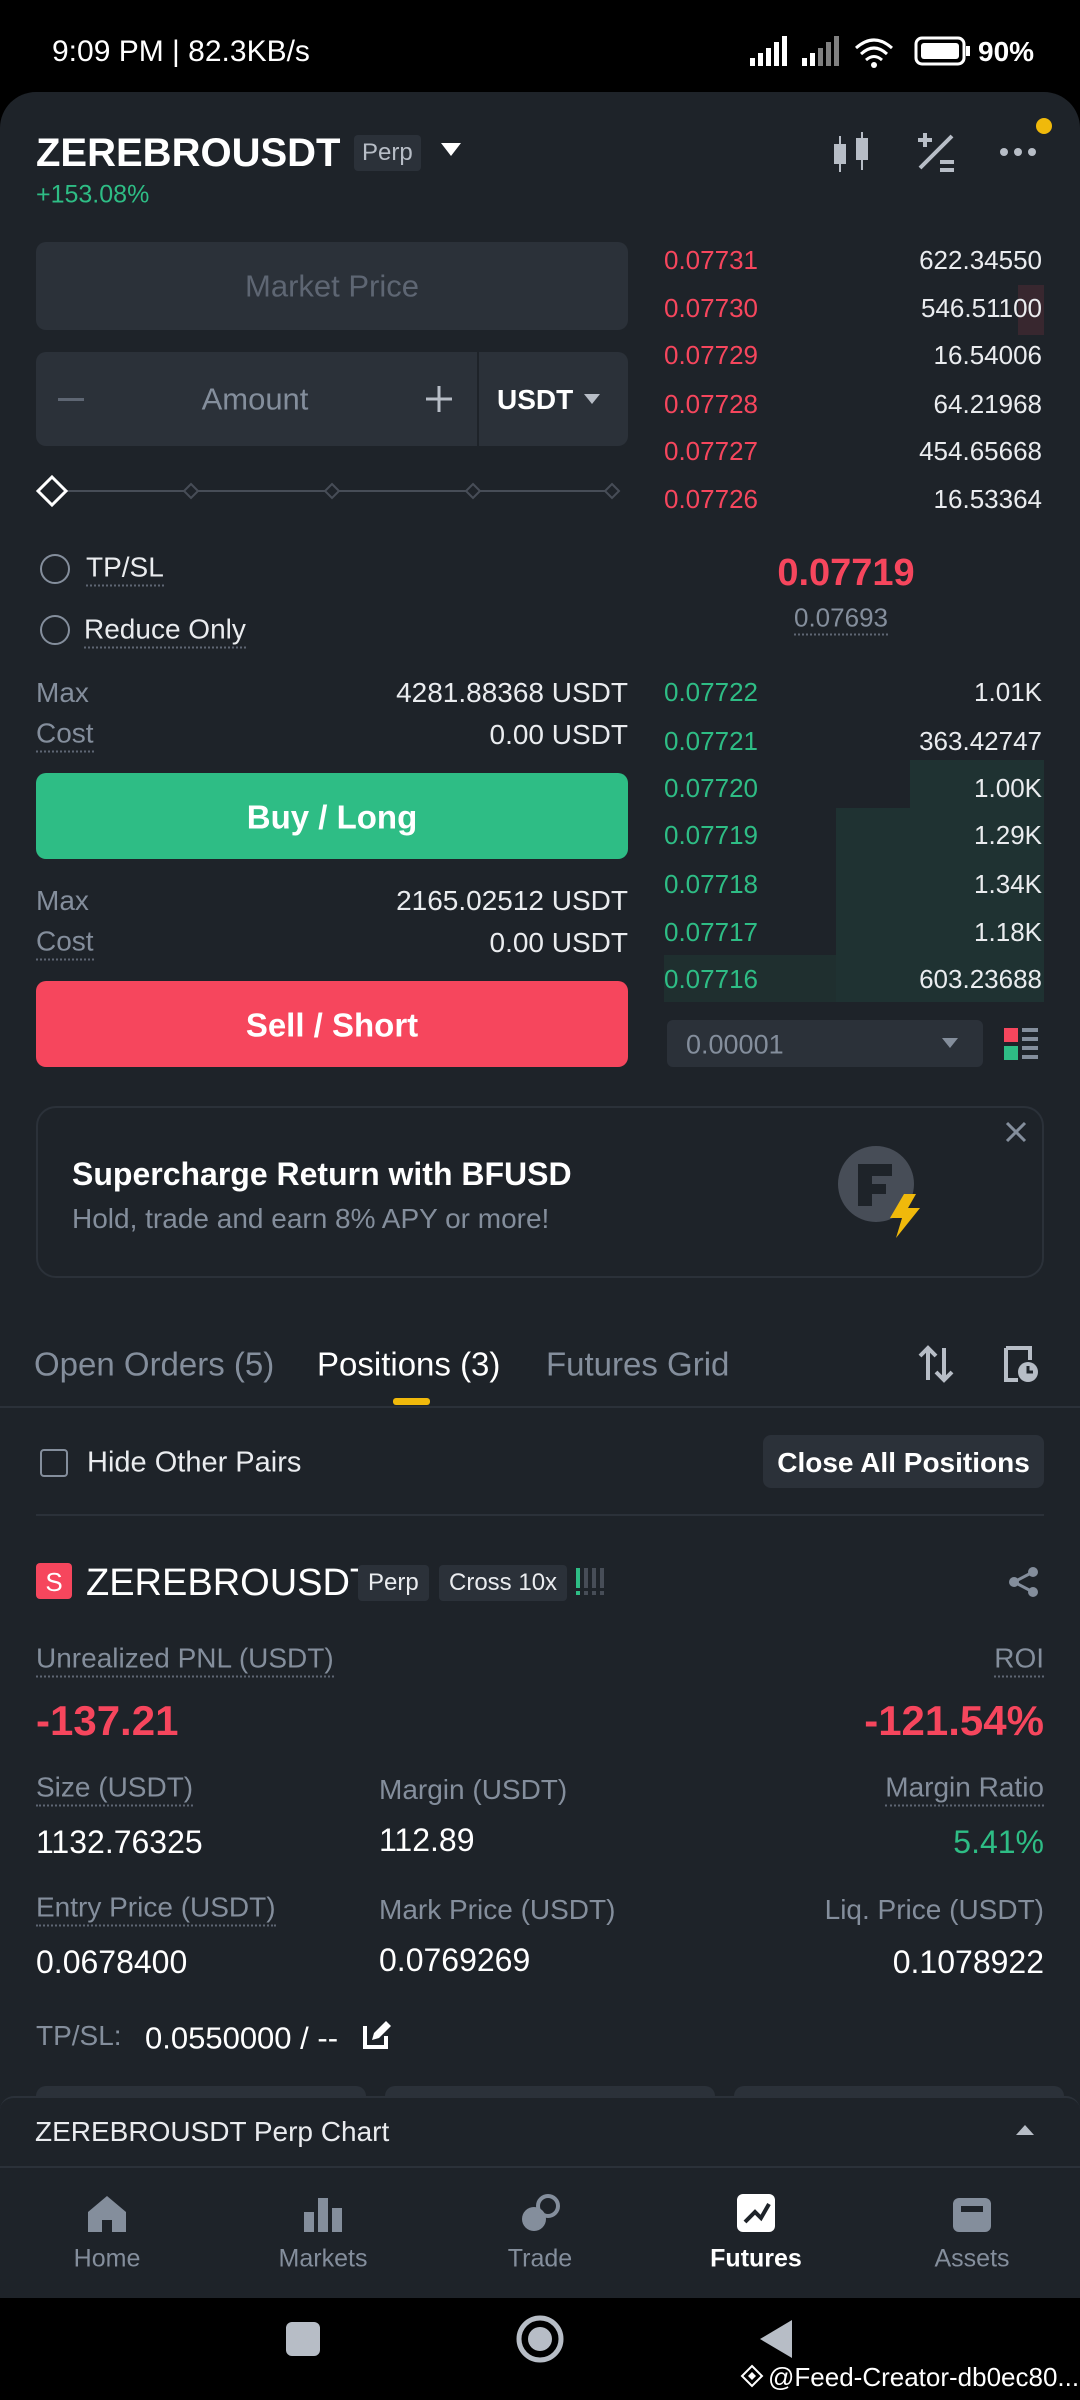  What do you see at coordinates (451, 150) in the screenshot?
I see `symbol-dropdown` at bounding box center [451, 150].